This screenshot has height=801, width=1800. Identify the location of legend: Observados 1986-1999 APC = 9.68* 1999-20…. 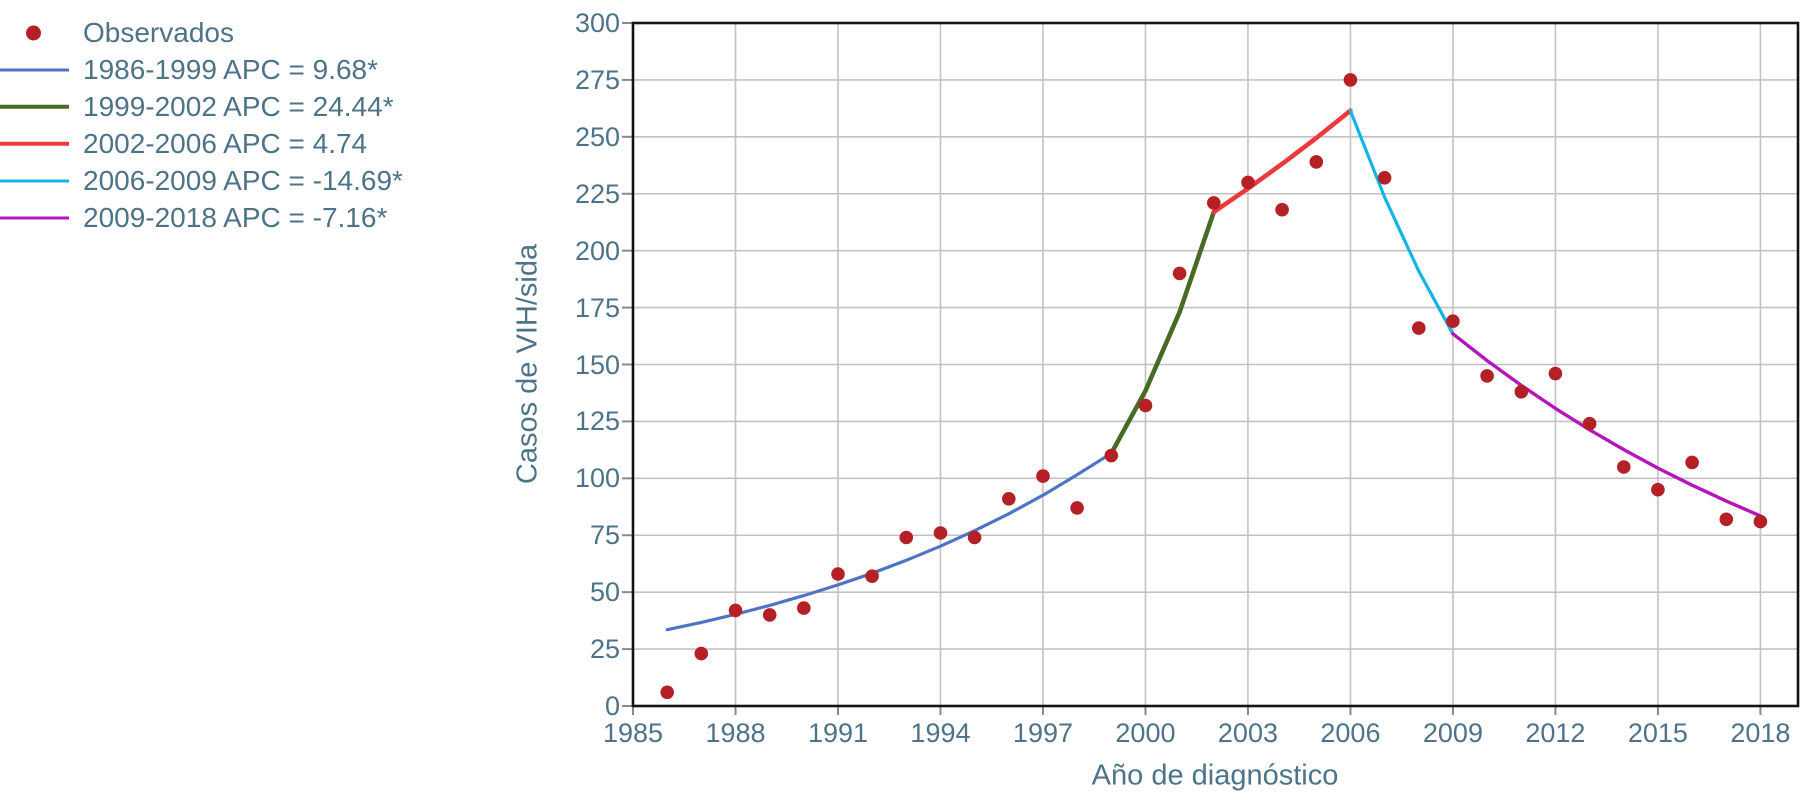
(201, 125).